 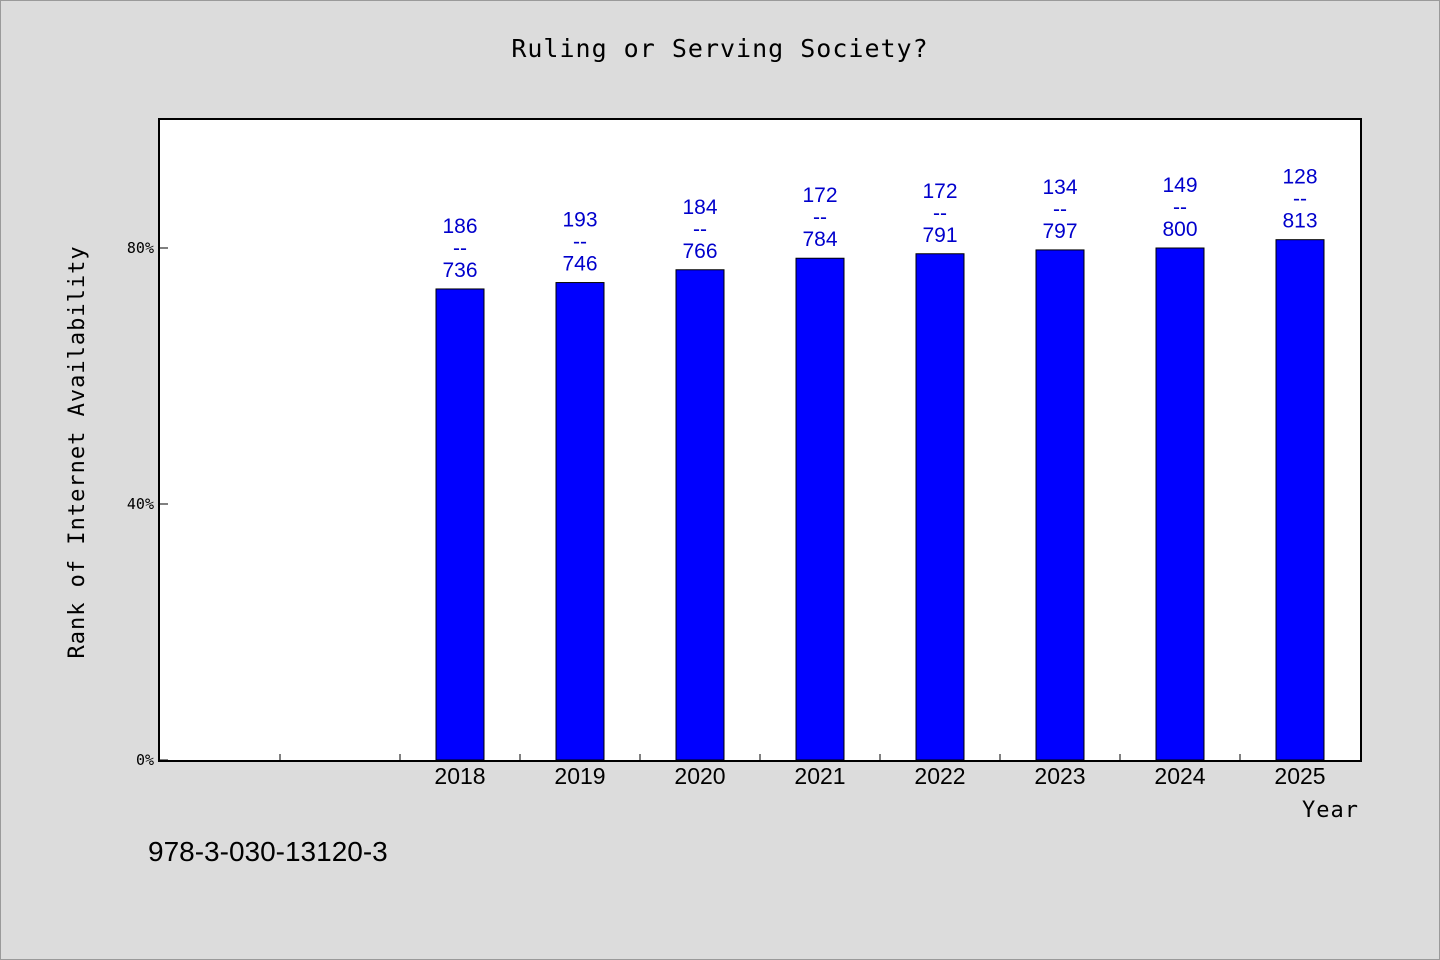 What do you see at coordinates (140, 248) in the screenshot?
I see `y-tick-label: 80%` at bounding box center [140, 248].